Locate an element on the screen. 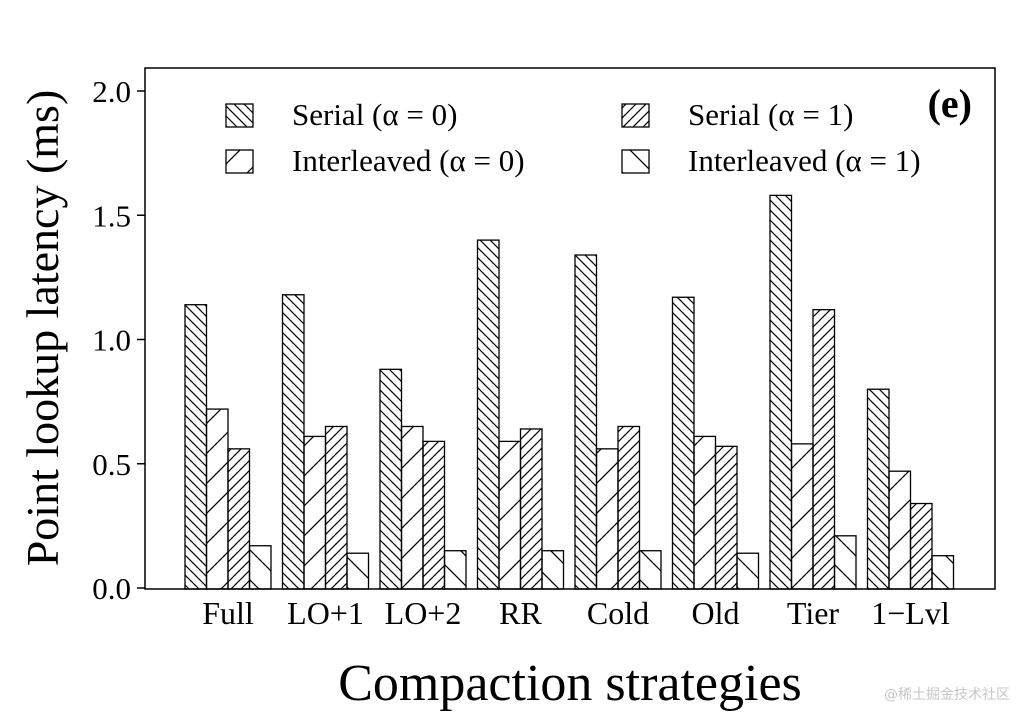  x-tick-label: 1−Lvl is located at coordinates (910, 613).